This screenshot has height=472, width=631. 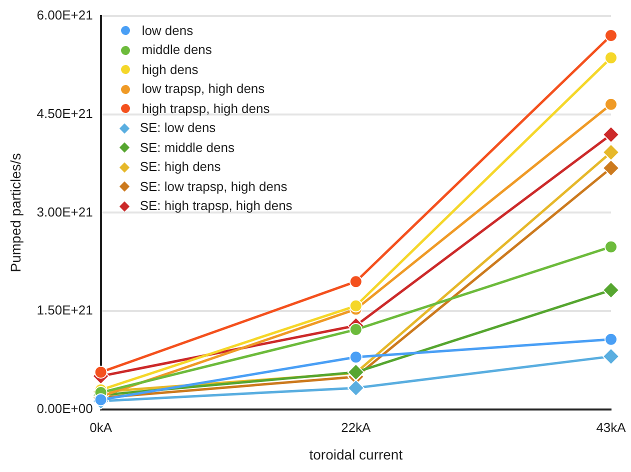 What do you see at coordinates (356, 427) in the screenshot?
I see `x-tick-label: 22kA` at bounding box center [356, 427].